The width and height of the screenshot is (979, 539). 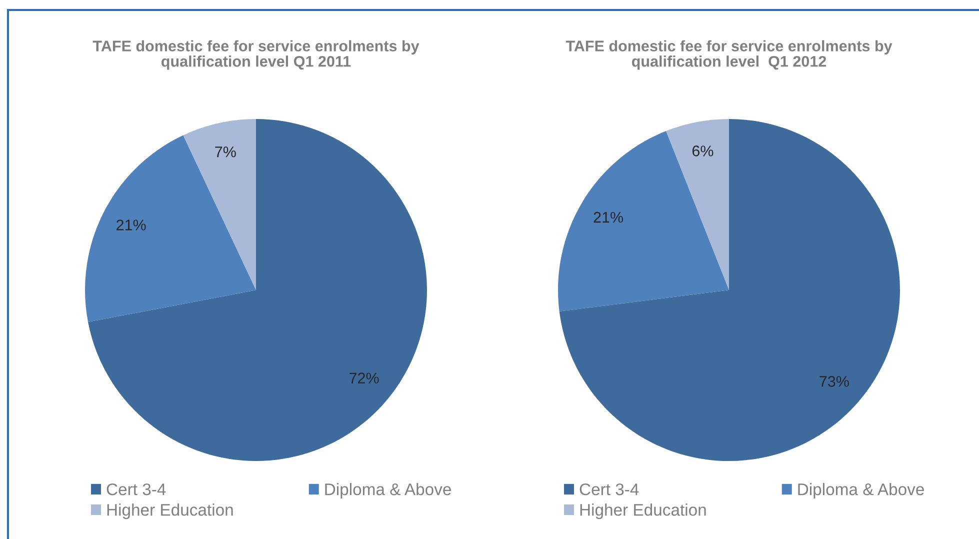 I want to click on chart-title: TAFE domestic fee for service enrolments by qualification level Q1 2011, so click(x=256, y=55).